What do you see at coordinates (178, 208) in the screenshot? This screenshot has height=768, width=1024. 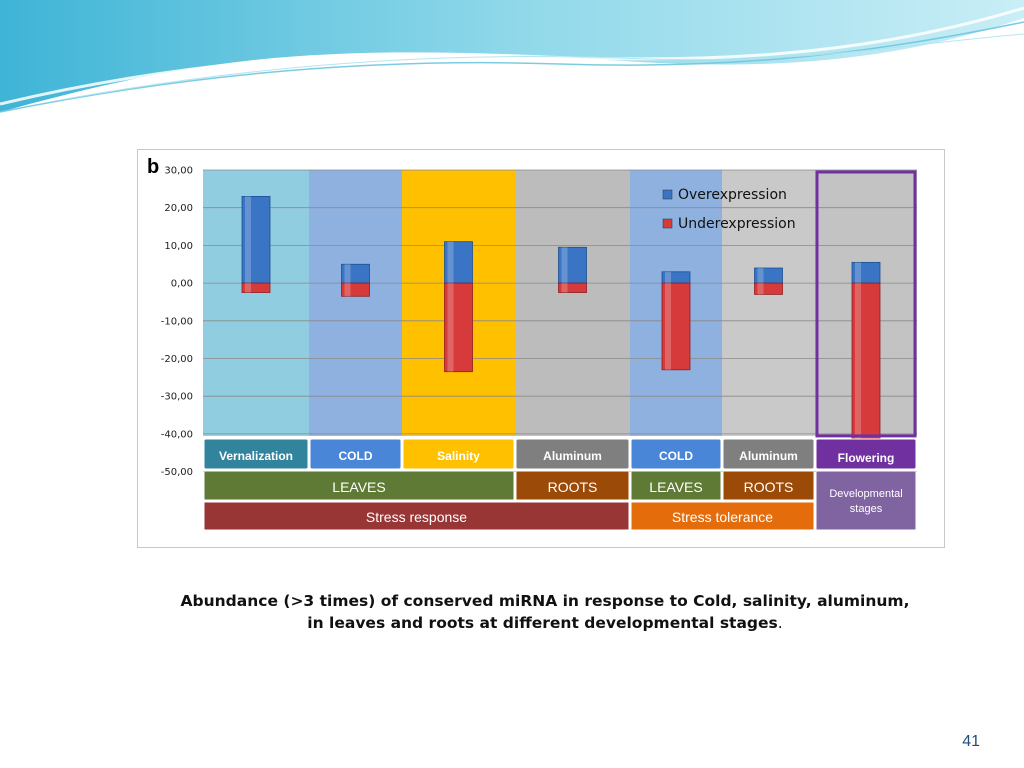 I see `y-tick-label: 20,00` at bounding box center [178, 208].